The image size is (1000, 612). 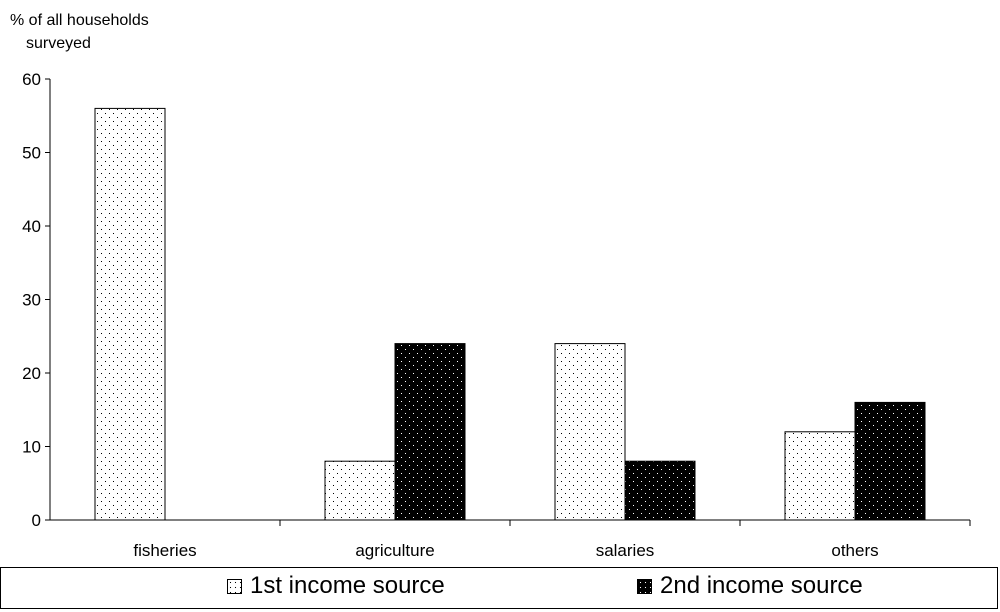 What do you see at coordinates (394, 550) in the screenshot?
I see `x-tick-label-agriculture: agriculture` at bounding box center [394, 550].